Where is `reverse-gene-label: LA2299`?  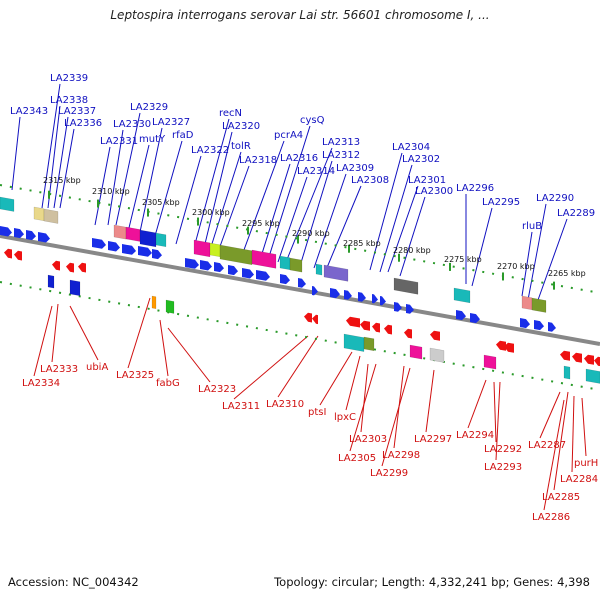
reverse-gene-label: LA2299 is located at coordinates (389, 473).